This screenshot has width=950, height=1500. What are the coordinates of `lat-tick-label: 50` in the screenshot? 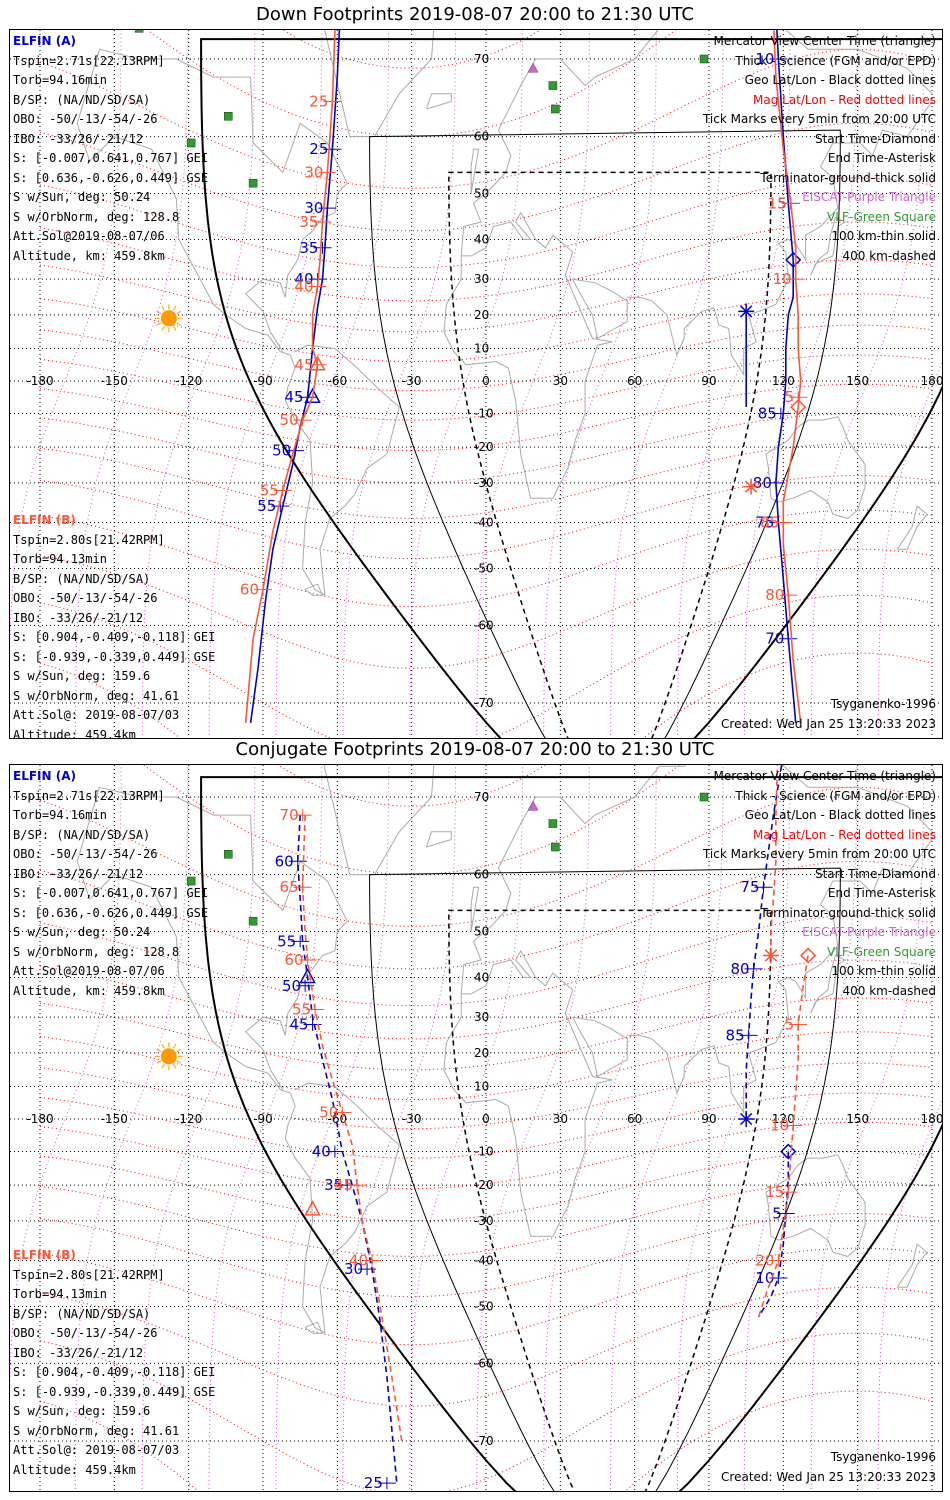 It's located at (481, 193).